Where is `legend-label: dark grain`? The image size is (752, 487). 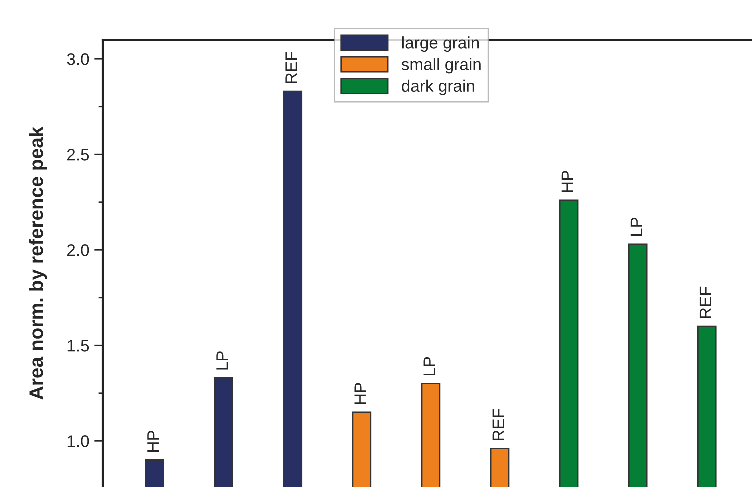 legend-label: dark grain is located at coordinates (438, 88).